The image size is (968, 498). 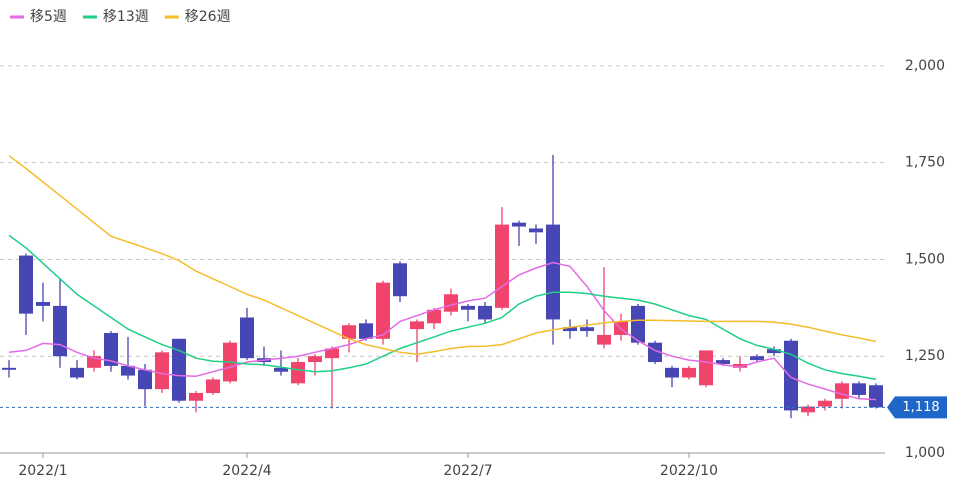 I want to click on legend-label: 移13週, so click(x=126, y=17).